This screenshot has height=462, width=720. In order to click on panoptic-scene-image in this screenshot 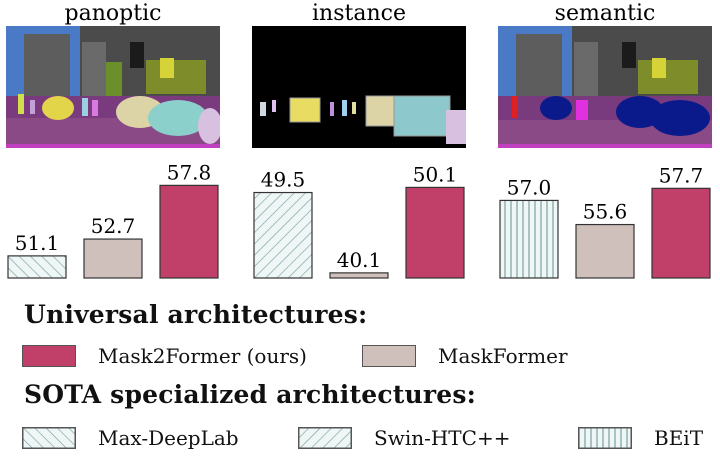, I will do `click(113, 87)`.